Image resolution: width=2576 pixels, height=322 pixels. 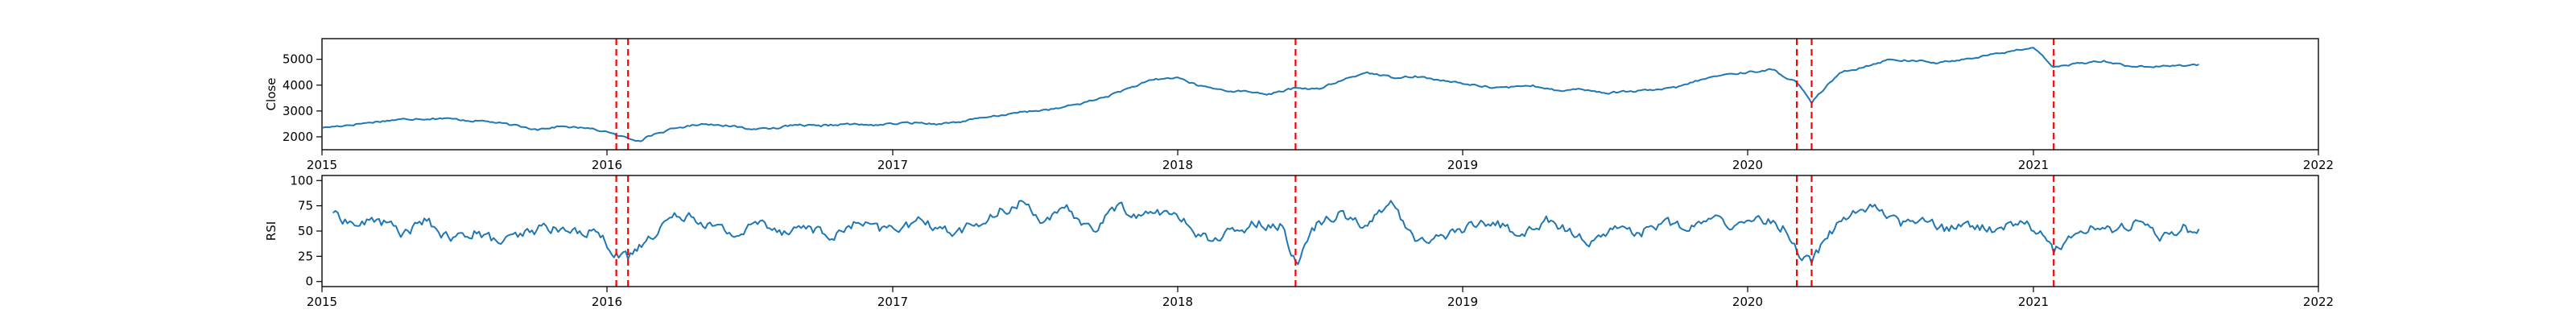 I want to click on y-axis-label: Close, so click(x=271, y=94).